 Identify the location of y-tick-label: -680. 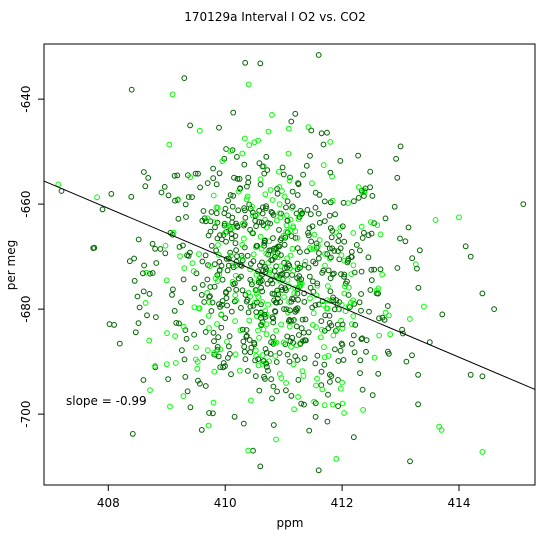
(26, 309).